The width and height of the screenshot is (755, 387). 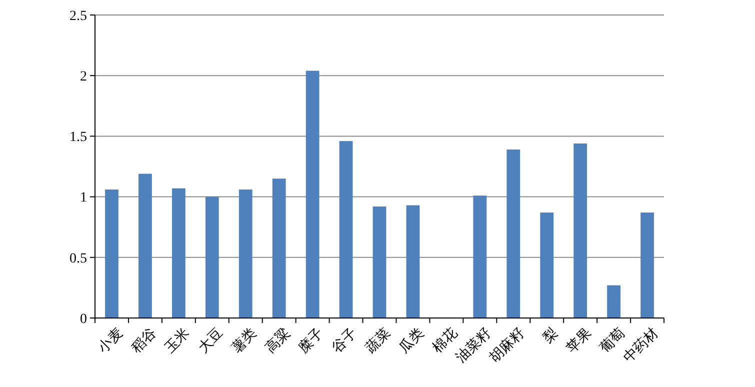 What do you see at coordinates (78, 258) in the screenshot?
I see `y-tick-label: 0.5` at bounding box center [78, 258].